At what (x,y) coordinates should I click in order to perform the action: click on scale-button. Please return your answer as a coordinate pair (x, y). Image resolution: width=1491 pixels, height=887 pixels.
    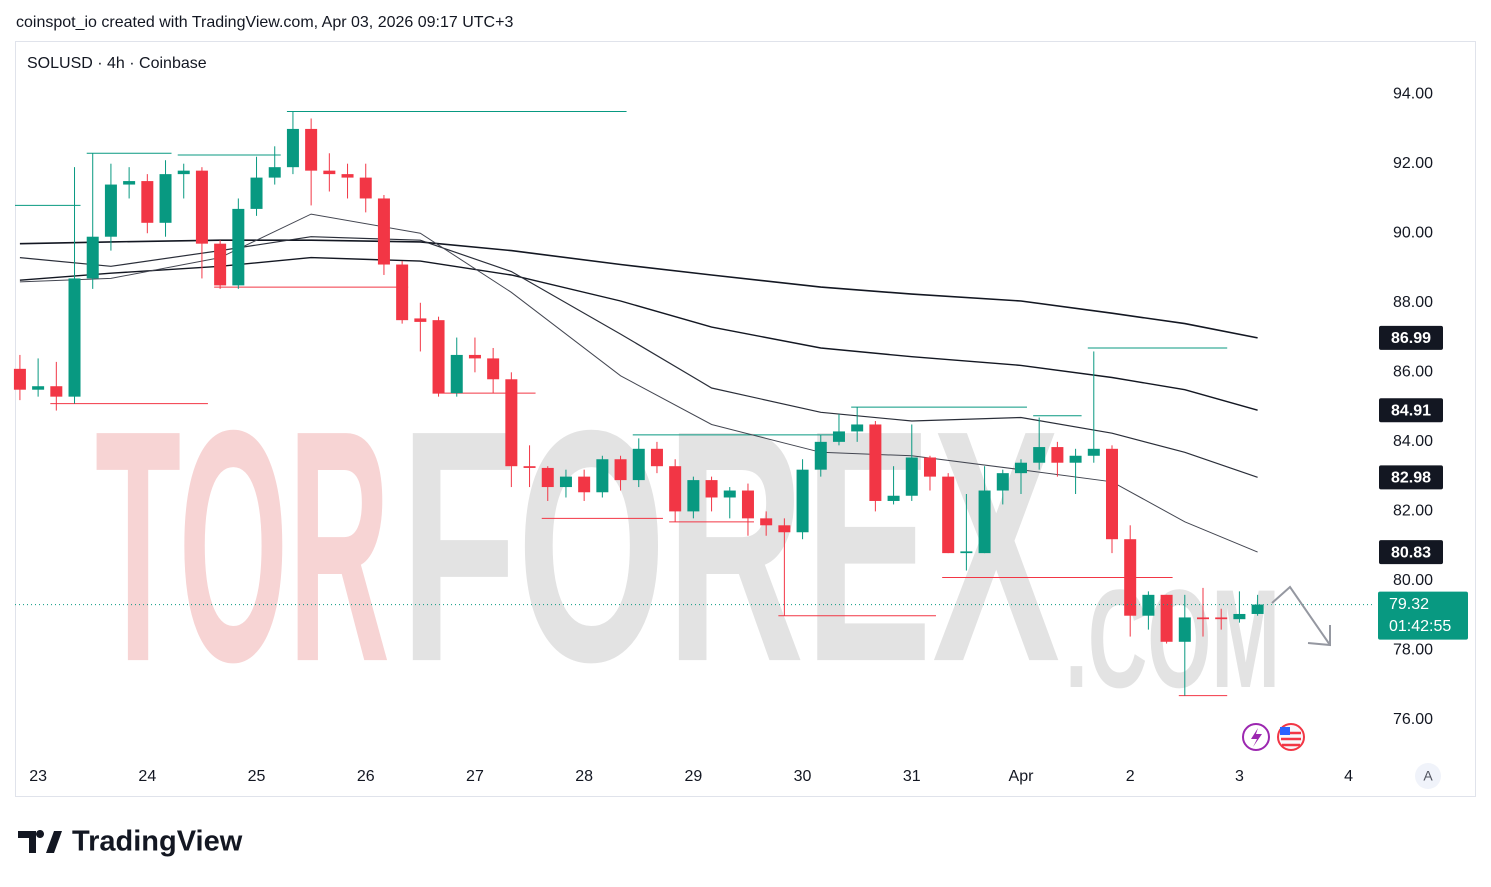
    Looking at the image, I should click on (1428, 776).